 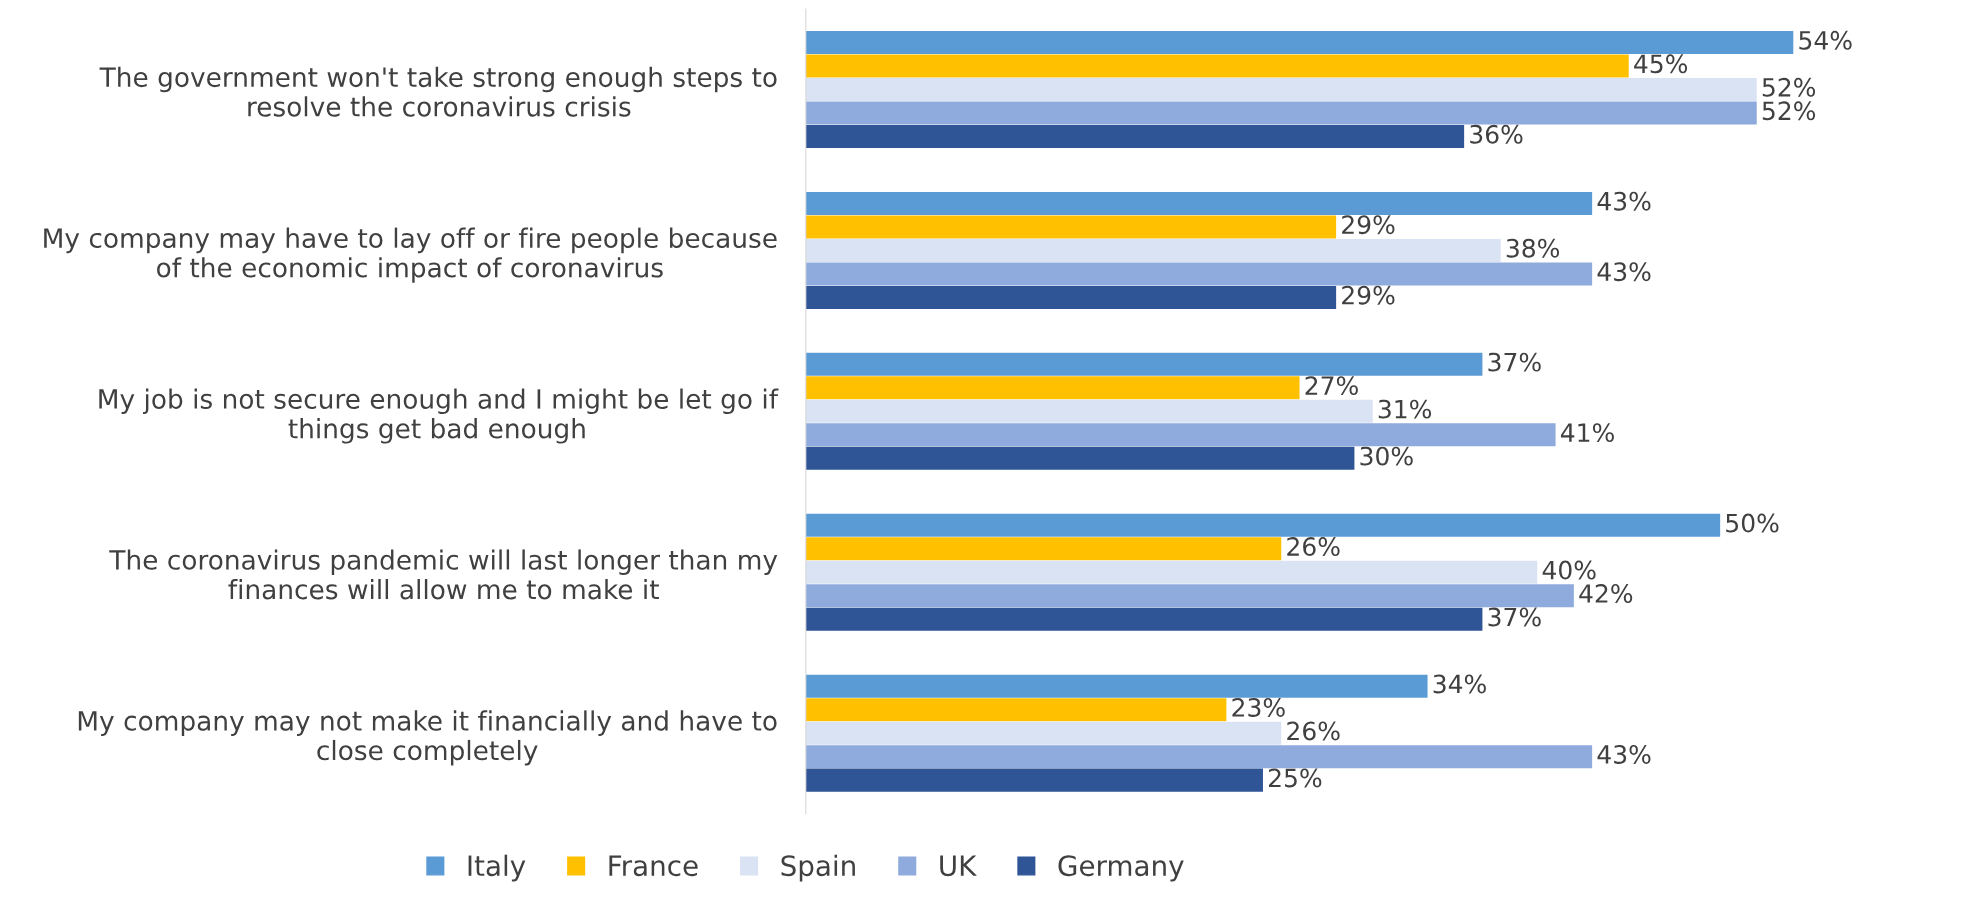 What do you see at coordinates (1386, 456) in the screenshot?
I see `data-label: 30%` at bounding box center [1386, 456].